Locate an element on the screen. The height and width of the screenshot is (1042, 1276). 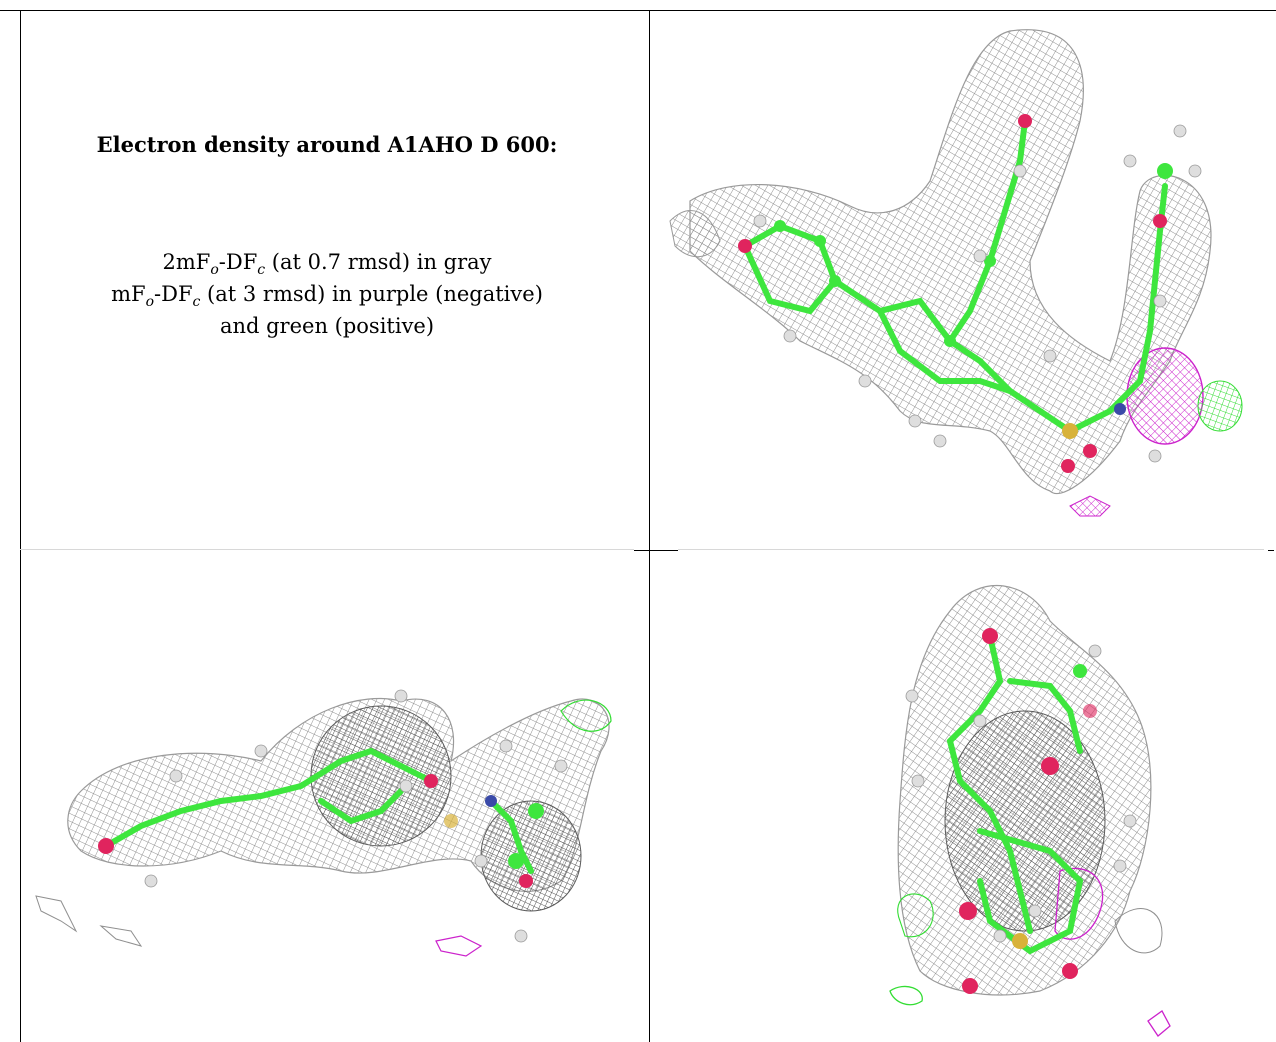
divider-left is located at coordinates (20, 526).